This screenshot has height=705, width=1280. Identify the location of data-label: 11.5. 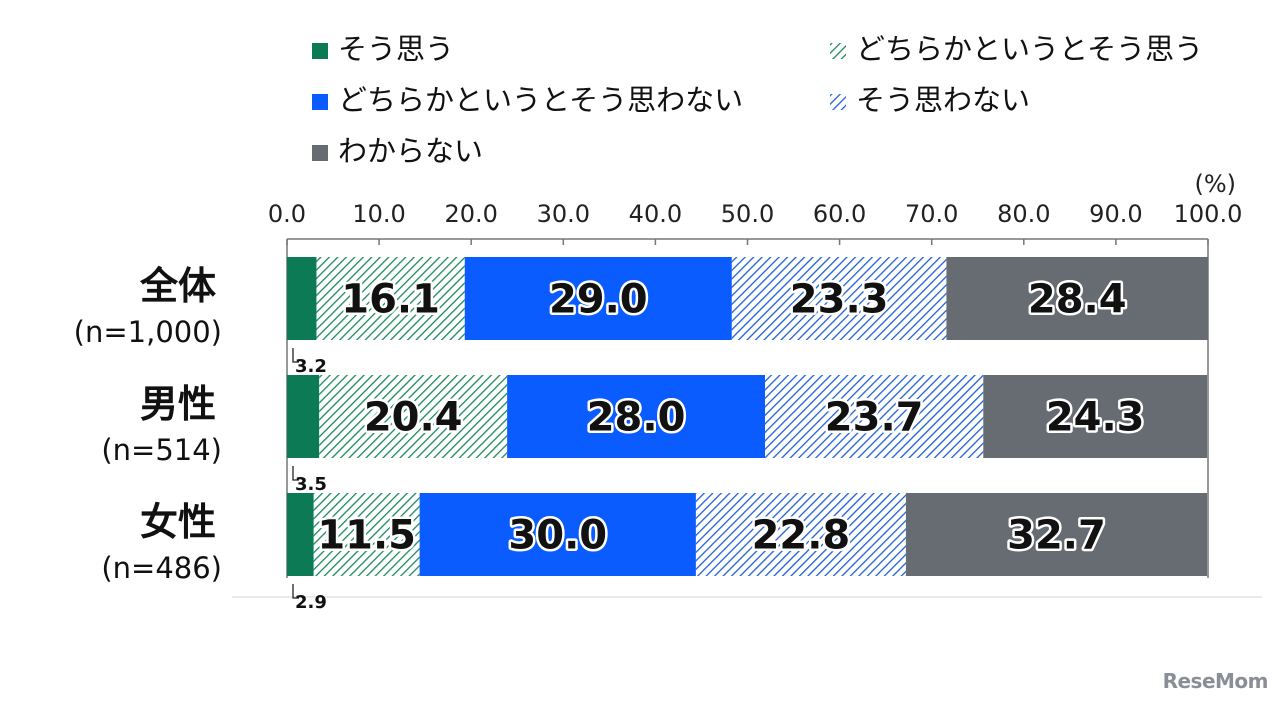
(366, 536).